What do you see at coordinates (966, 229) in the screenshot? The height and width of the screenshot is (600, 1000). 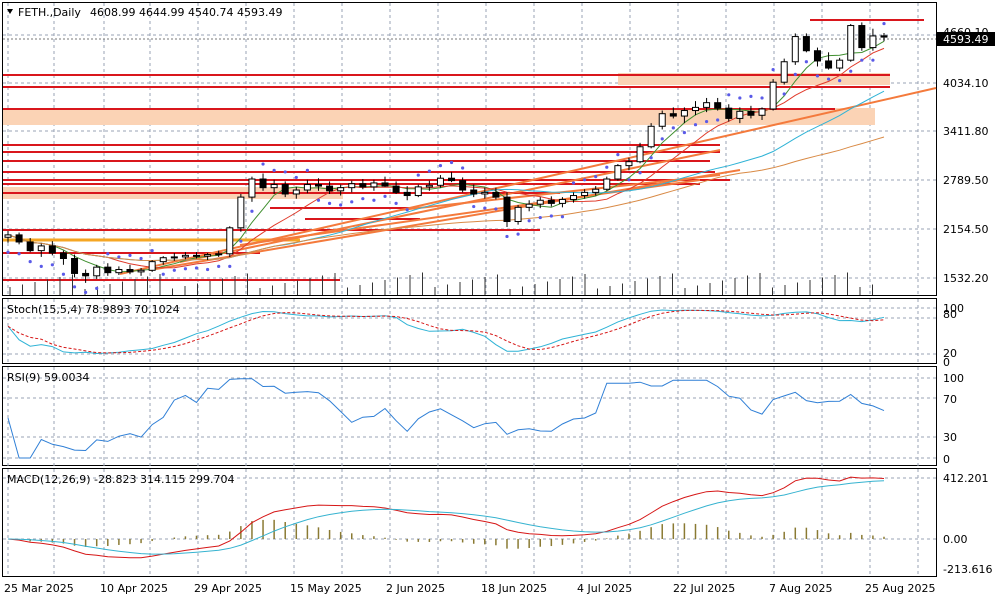 I see `y-tick-label: 2154.50` at bounding box center [966, 229].